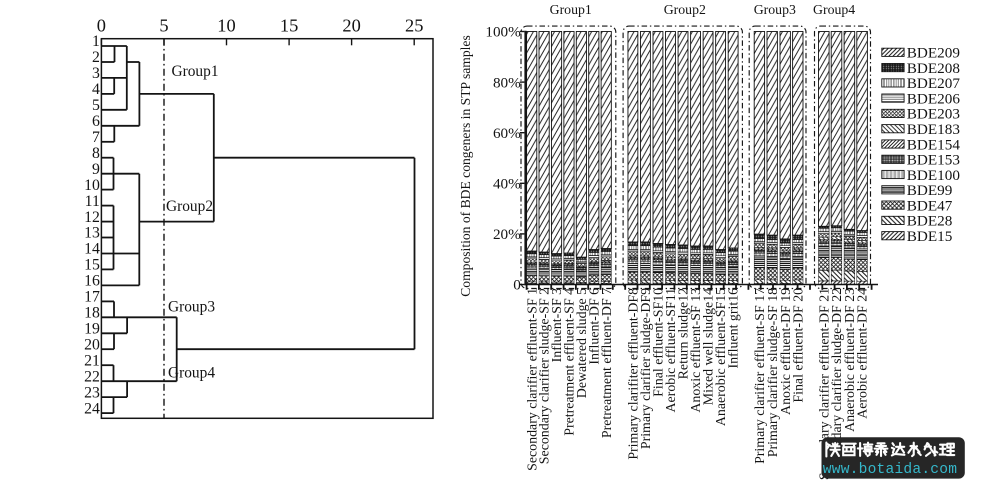 This screenshot has height=502, width=1004. Describe the element at coordinates (933, 160) in the screenshot. I see `svg-text: BDE153` at that location.